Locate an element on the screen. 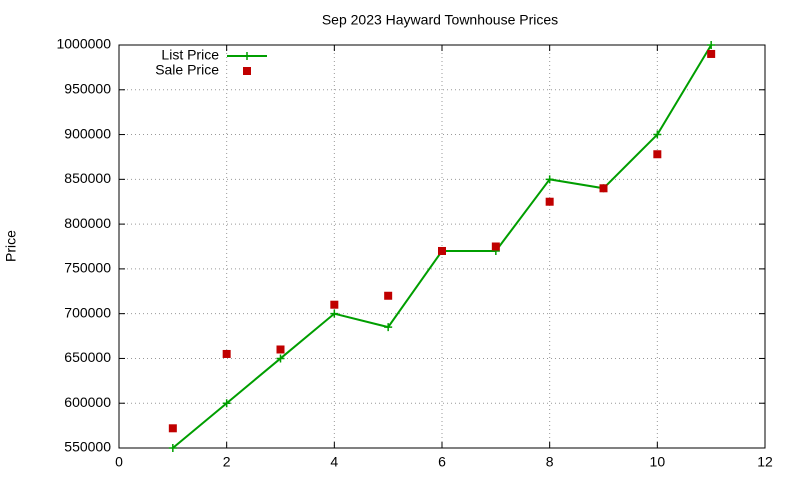 This screenshot has height=480, width=800. x-tick-label: 12 is located at coordinates (765, 462).